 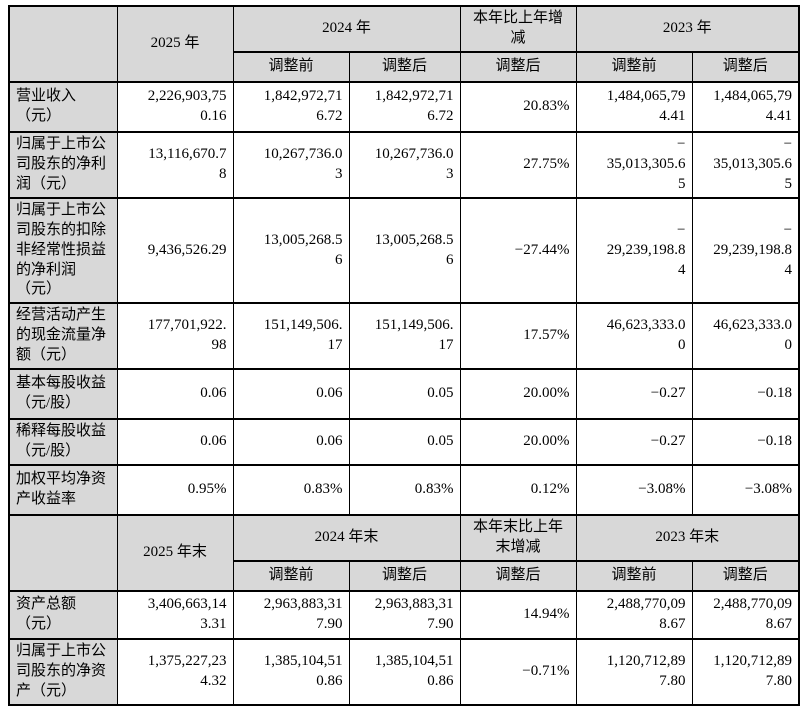 I want to click on value-2025: 0.95%, so click(x=175, y=490).